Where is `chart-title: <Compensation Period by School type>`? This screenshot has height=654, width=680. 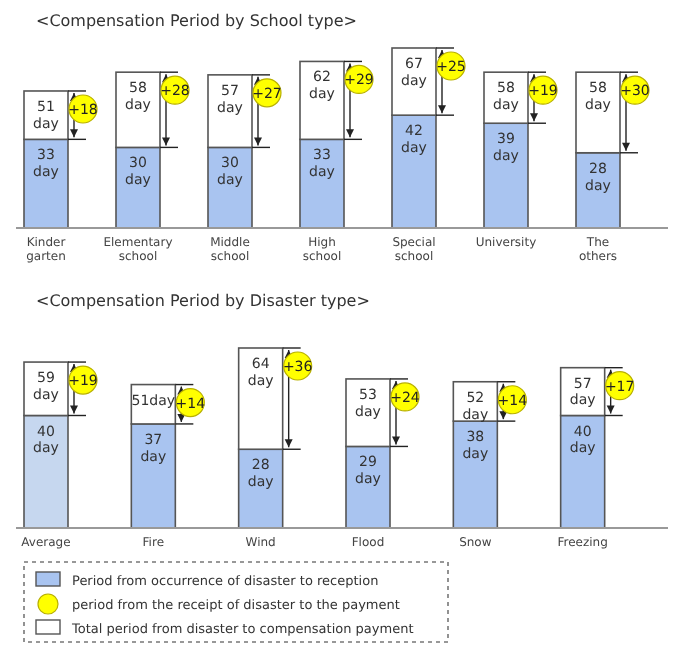 chart-title: <Compensation Period by School type> is located at coordinates (197, 21).